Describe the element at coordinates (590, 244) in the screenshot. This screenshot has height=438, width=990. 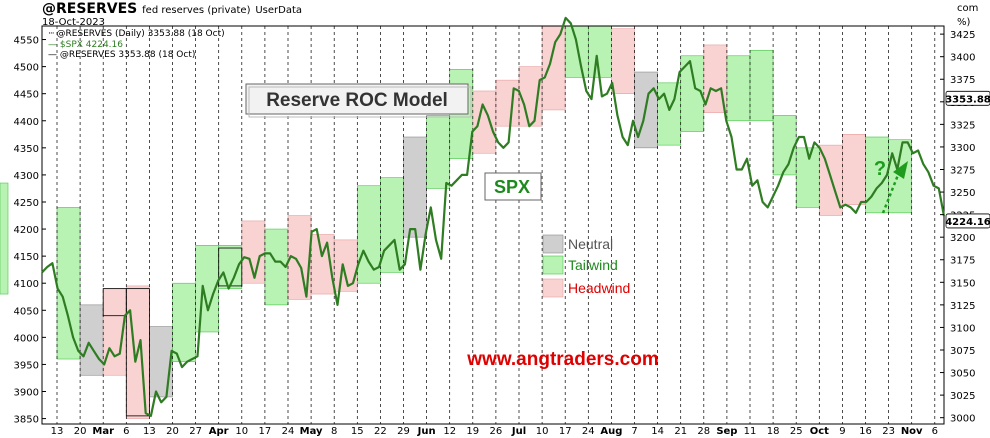
I see `legend-label-neutral: Neutral` at that location.